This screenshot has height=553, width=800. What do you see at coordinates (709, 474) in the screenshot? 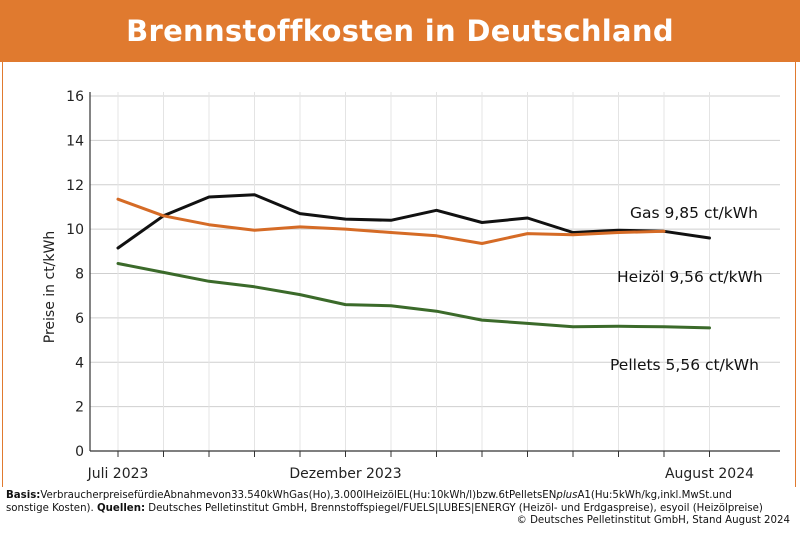
I see `x-tick-label: August 2024` at bounding box center [709, 474].